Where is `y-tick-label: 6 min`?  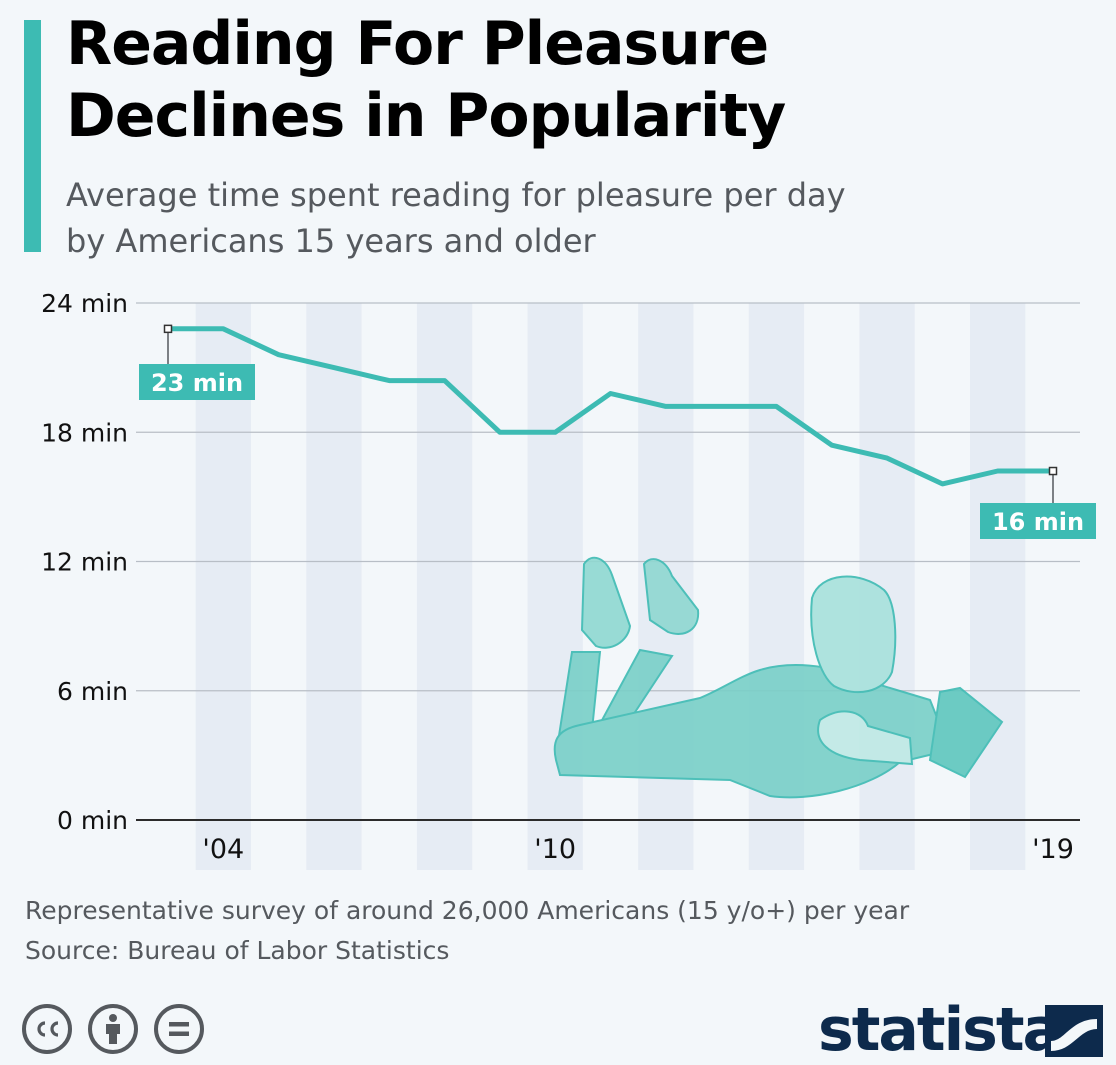
y-tick-label: 6 min is located at coordinates (92, 691).